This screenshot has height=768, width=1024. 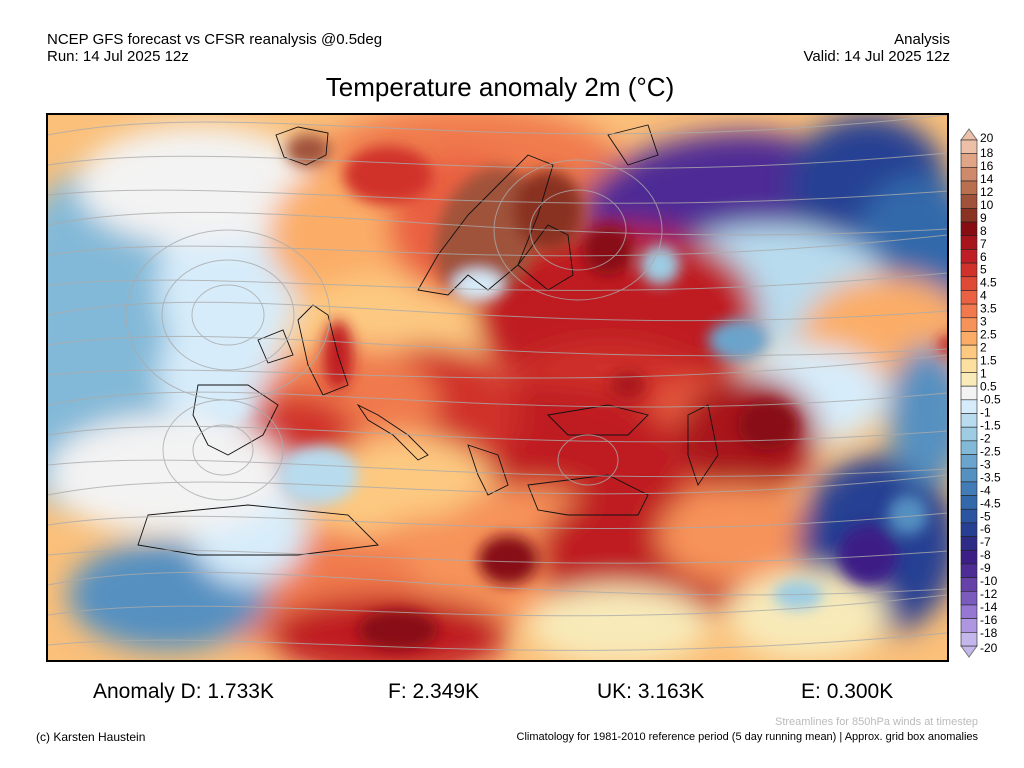 What do you see at coordinates (433, 692) in the screenshot?
I see `anomaly-france: F: 2.349K` at bounding box center [433, 692].